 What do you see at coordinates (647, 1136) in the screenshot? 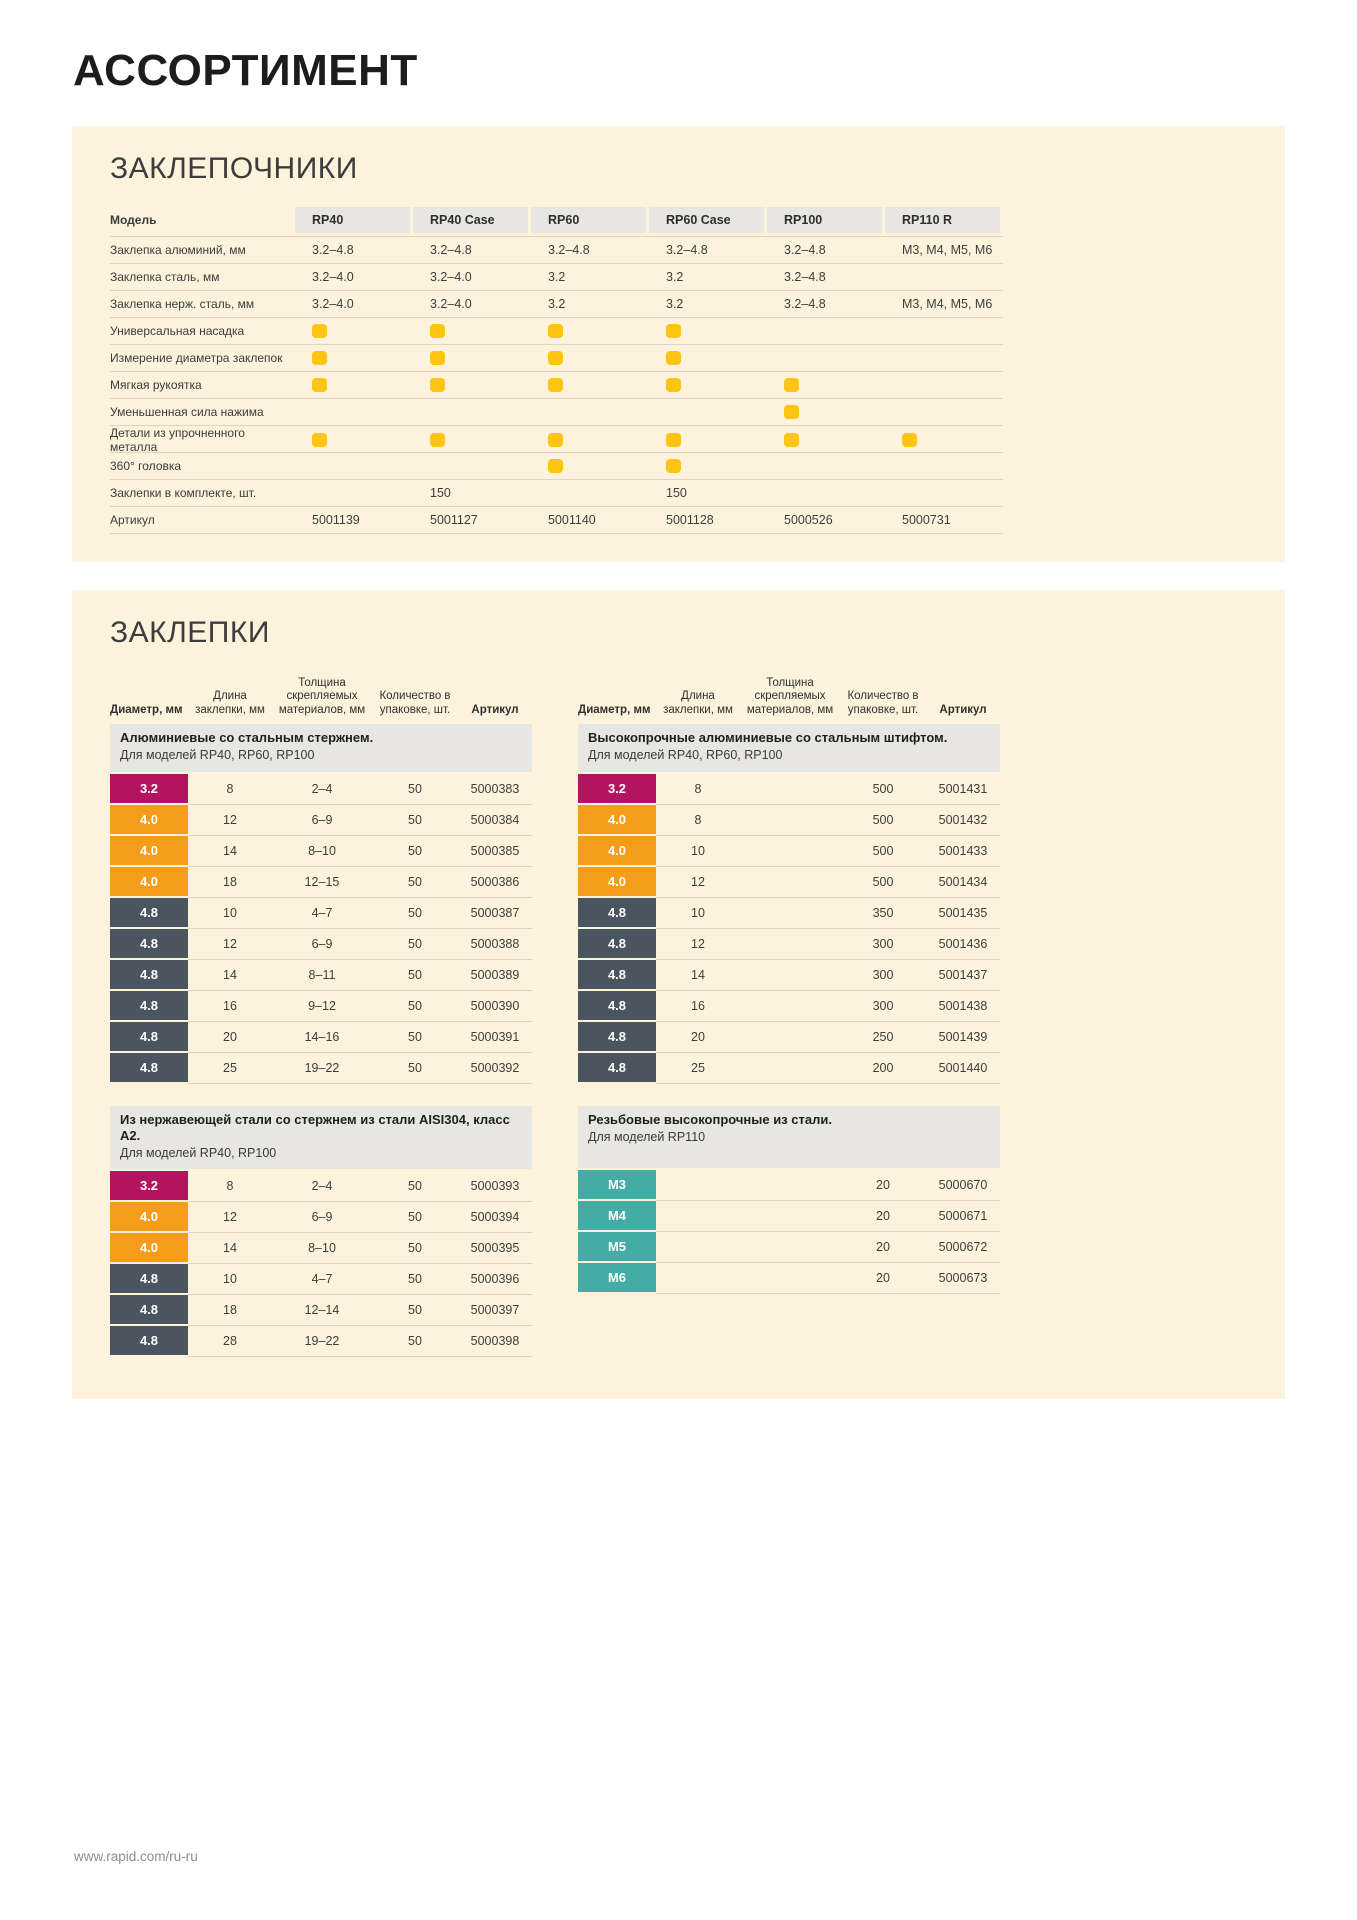
I see `rivet-table-subtitle: Для моделей RP110` at bounding box center [647, 1136].